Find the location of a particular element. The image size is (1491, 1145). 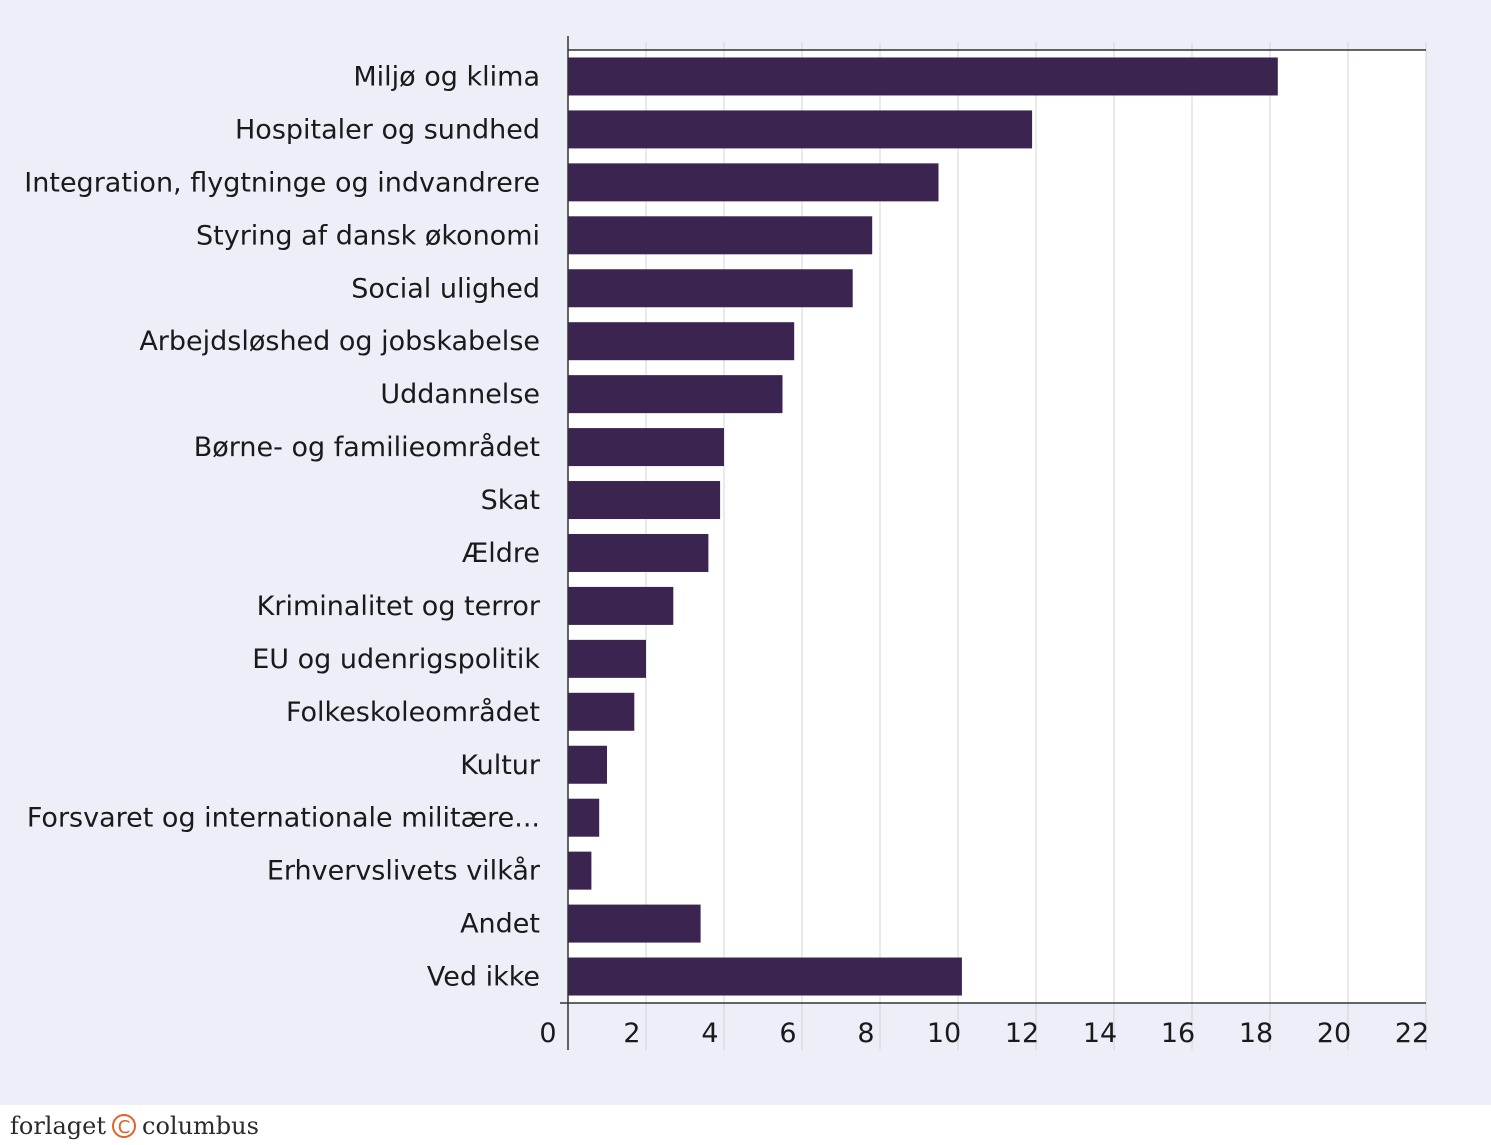

category-label-1: Hospitaler og sundhed is located at coordinates (387, 129).